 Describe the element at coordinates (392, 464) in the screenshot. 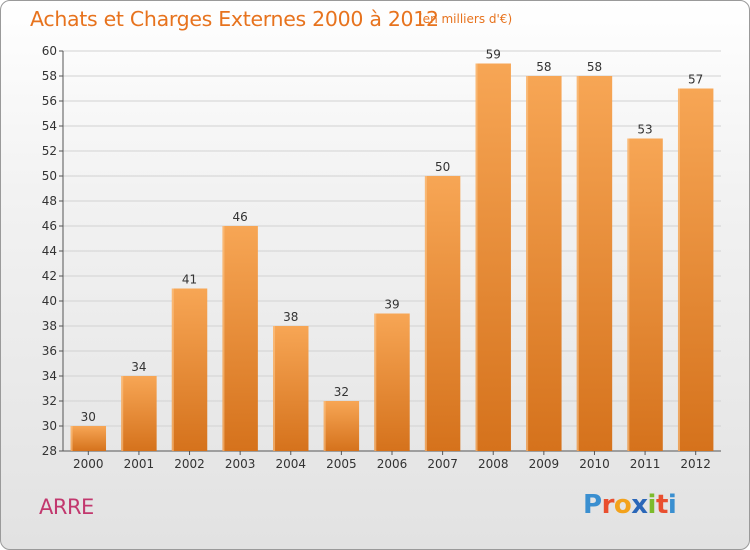

I see `x-tick-label: 2006` at that location.